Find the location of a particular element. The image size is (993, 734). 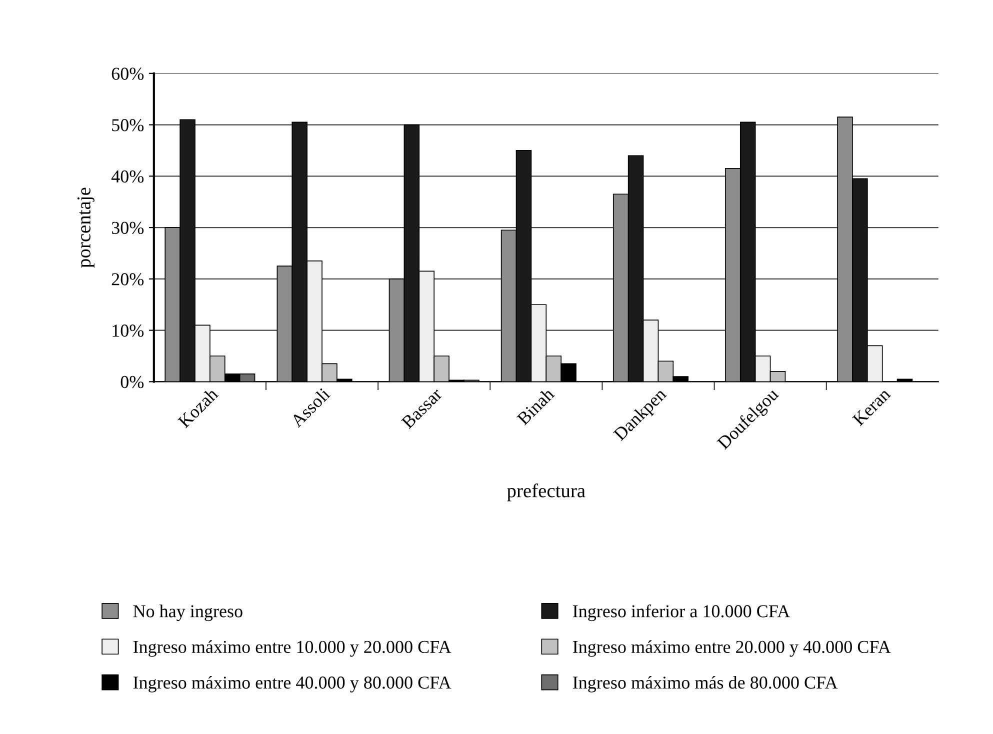

y-tick-label: 60% is located at coordinates (128, 74).